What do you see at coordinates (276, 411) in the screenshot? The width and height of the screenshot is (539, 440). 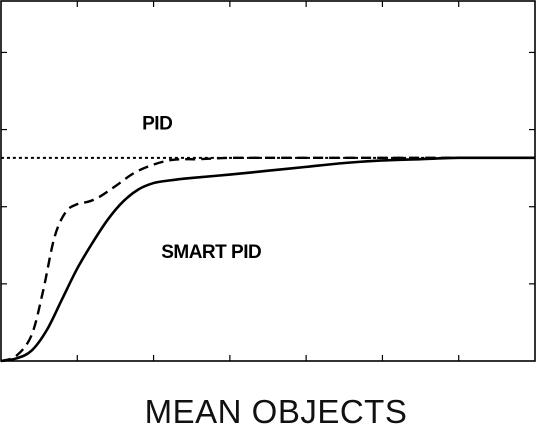 I see `x-axis-label: MEAN OBJECTS` at bounding box center [276, 411].